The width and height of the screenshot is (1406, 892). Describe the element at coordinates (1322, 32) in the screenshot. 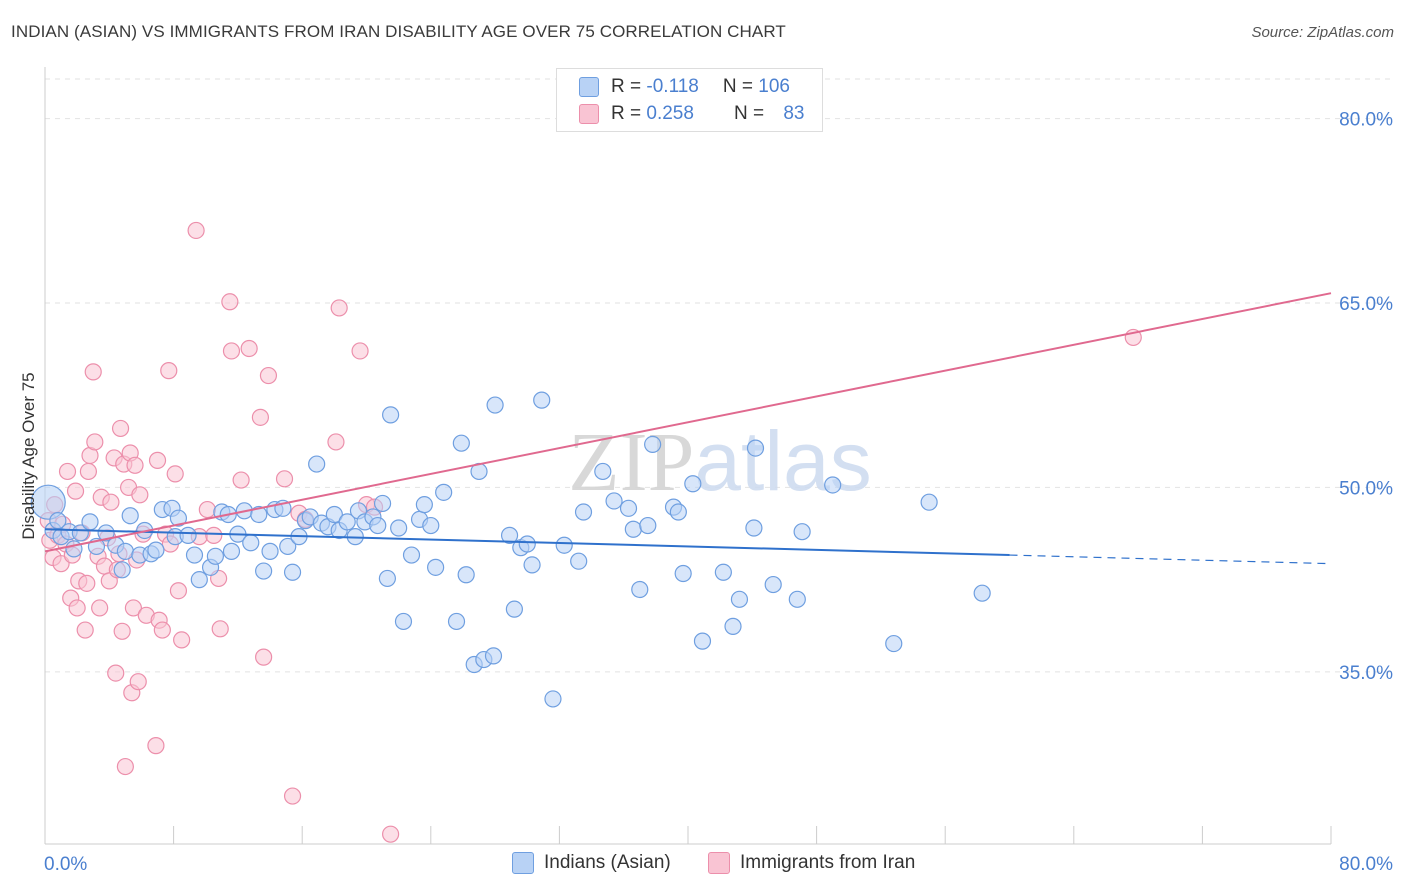

I see `source-label: Source: ZipAtlas.com` at that location.